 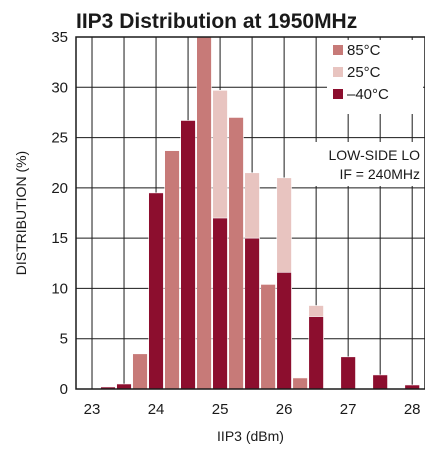 What do you see at coordinates (216, 21) in the screenshot?
I see `chart-title: IIP3 Distribution at 1950MHz` at bounding box center [216, 21].